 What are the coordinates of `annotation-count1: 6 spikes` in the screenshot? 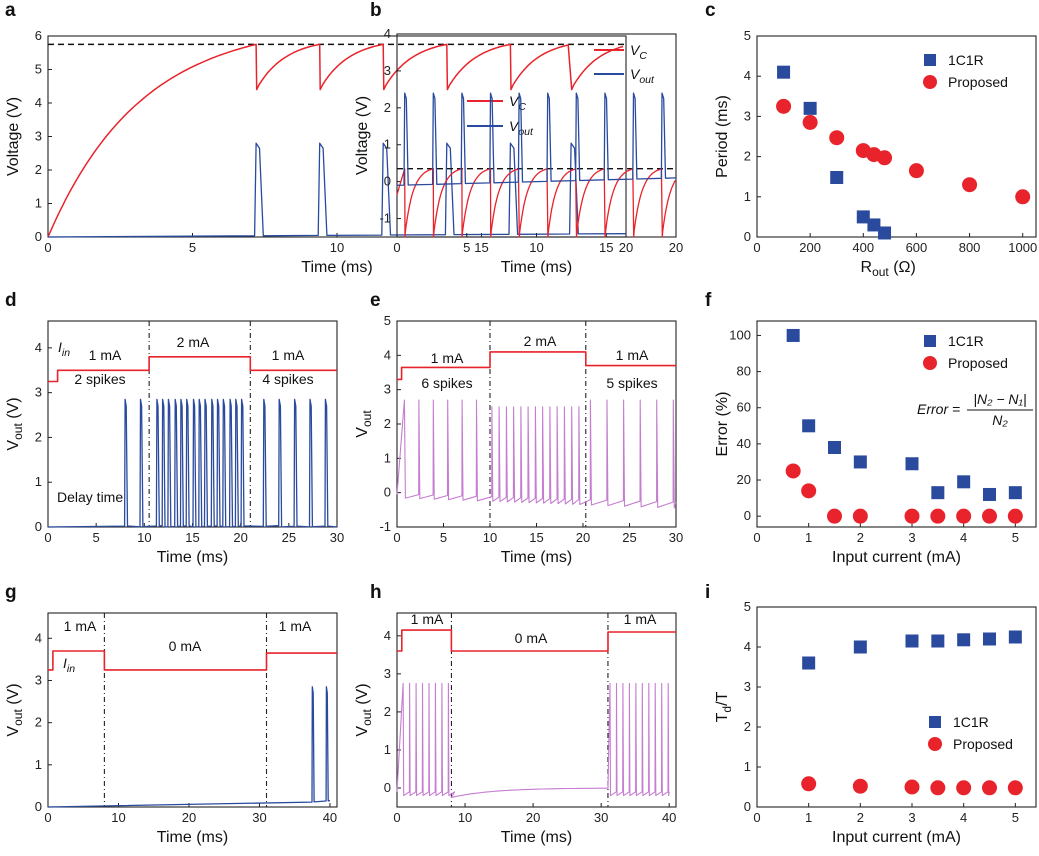 It's located at (446, 383).